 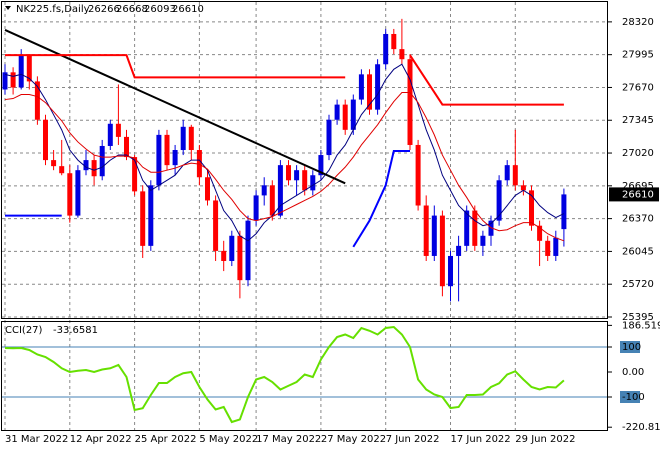 I want to click on current-price-box, so click(x=634, y=194).